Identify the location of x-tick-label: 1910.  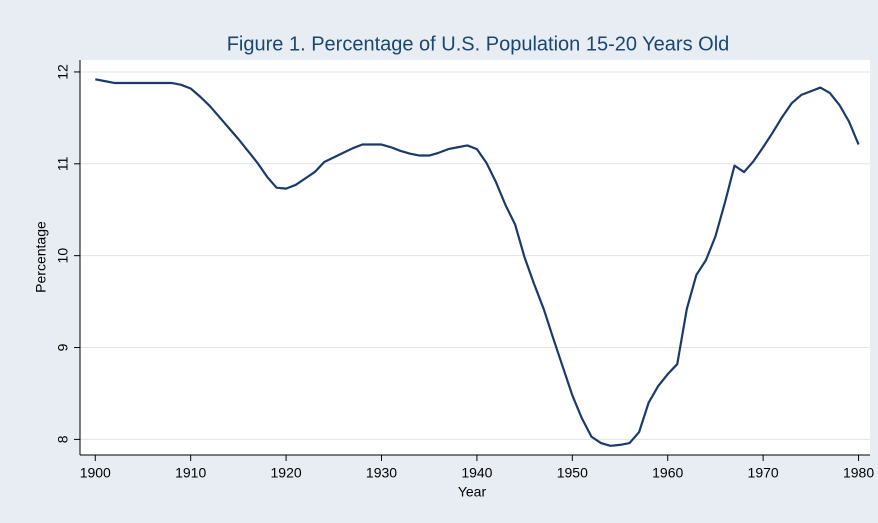
(190, 473).